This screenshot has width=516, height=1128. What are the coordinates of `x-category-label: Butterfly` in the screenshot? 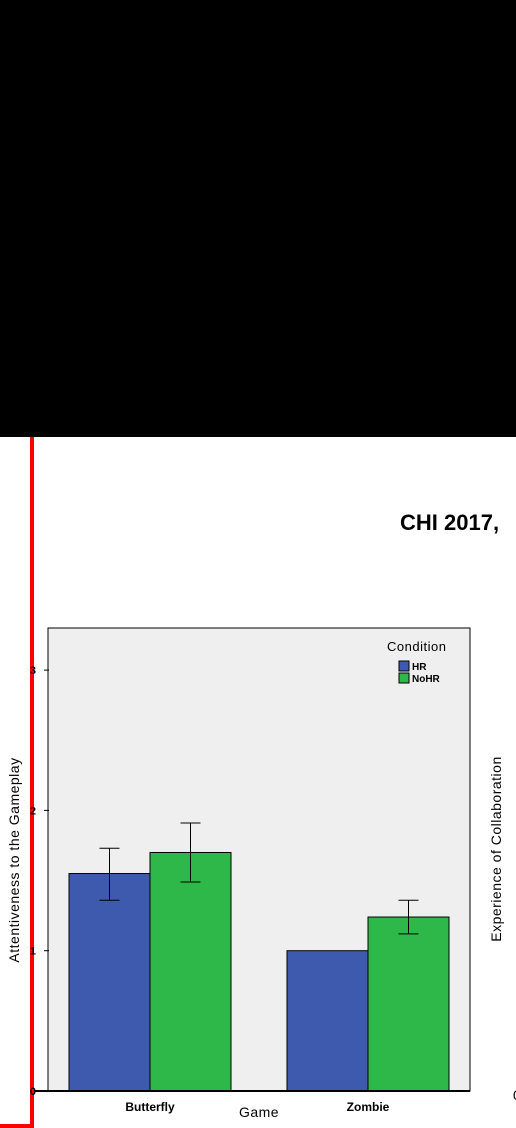 It's located at (150, 1107).